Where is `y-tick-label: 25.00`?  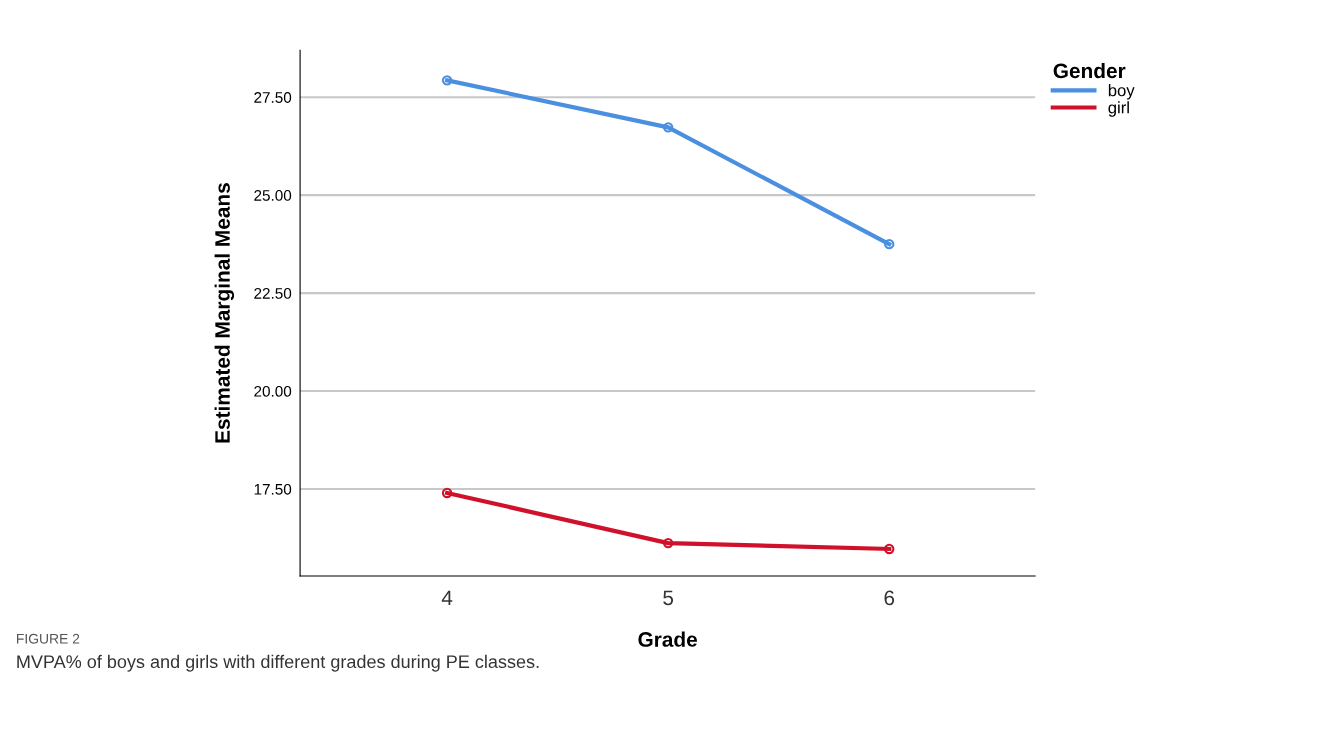
y-tick-label: 25.00 is located at coordinates (273, 195).